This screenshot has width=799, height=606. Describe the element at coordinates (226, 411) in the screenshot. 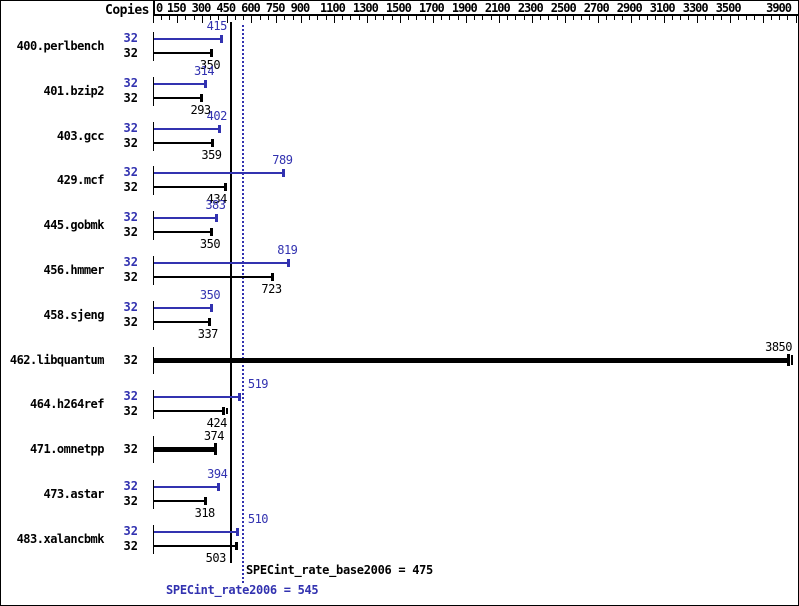

I see `bar-base-end-cap-second` at that location.